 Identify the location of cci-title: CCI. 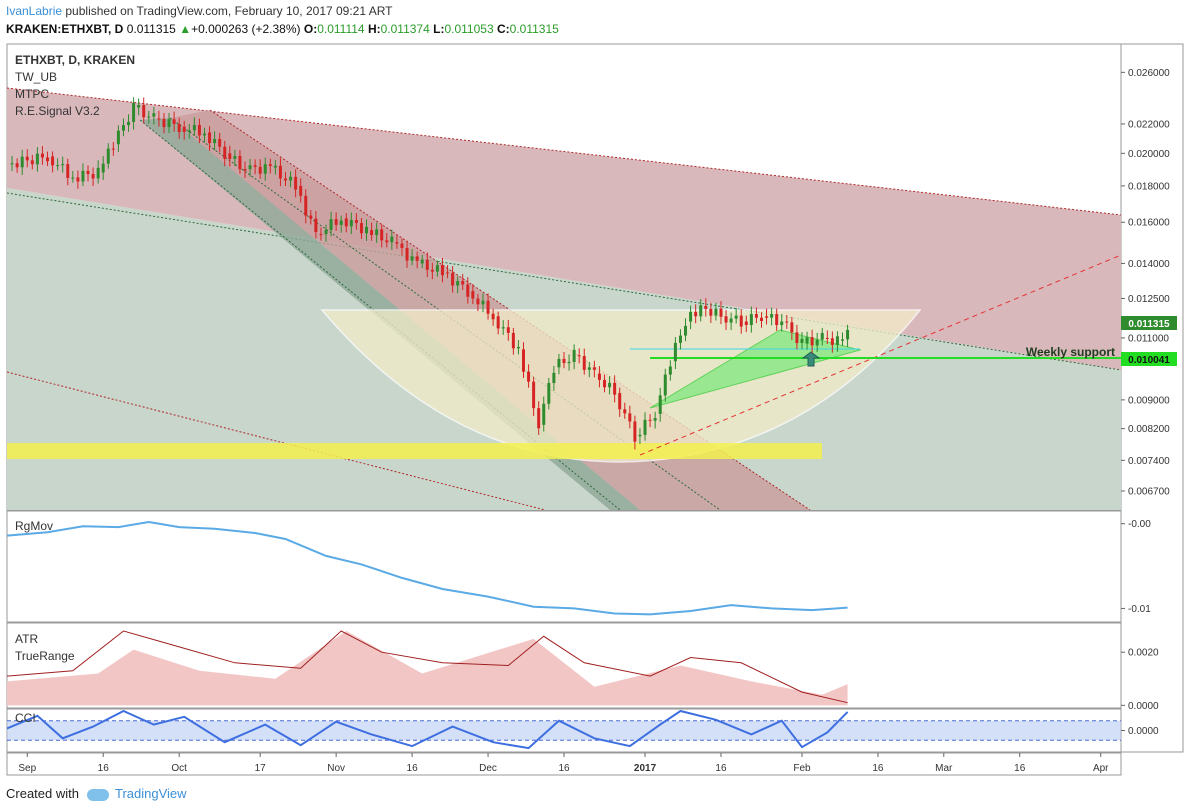
(25, 718).